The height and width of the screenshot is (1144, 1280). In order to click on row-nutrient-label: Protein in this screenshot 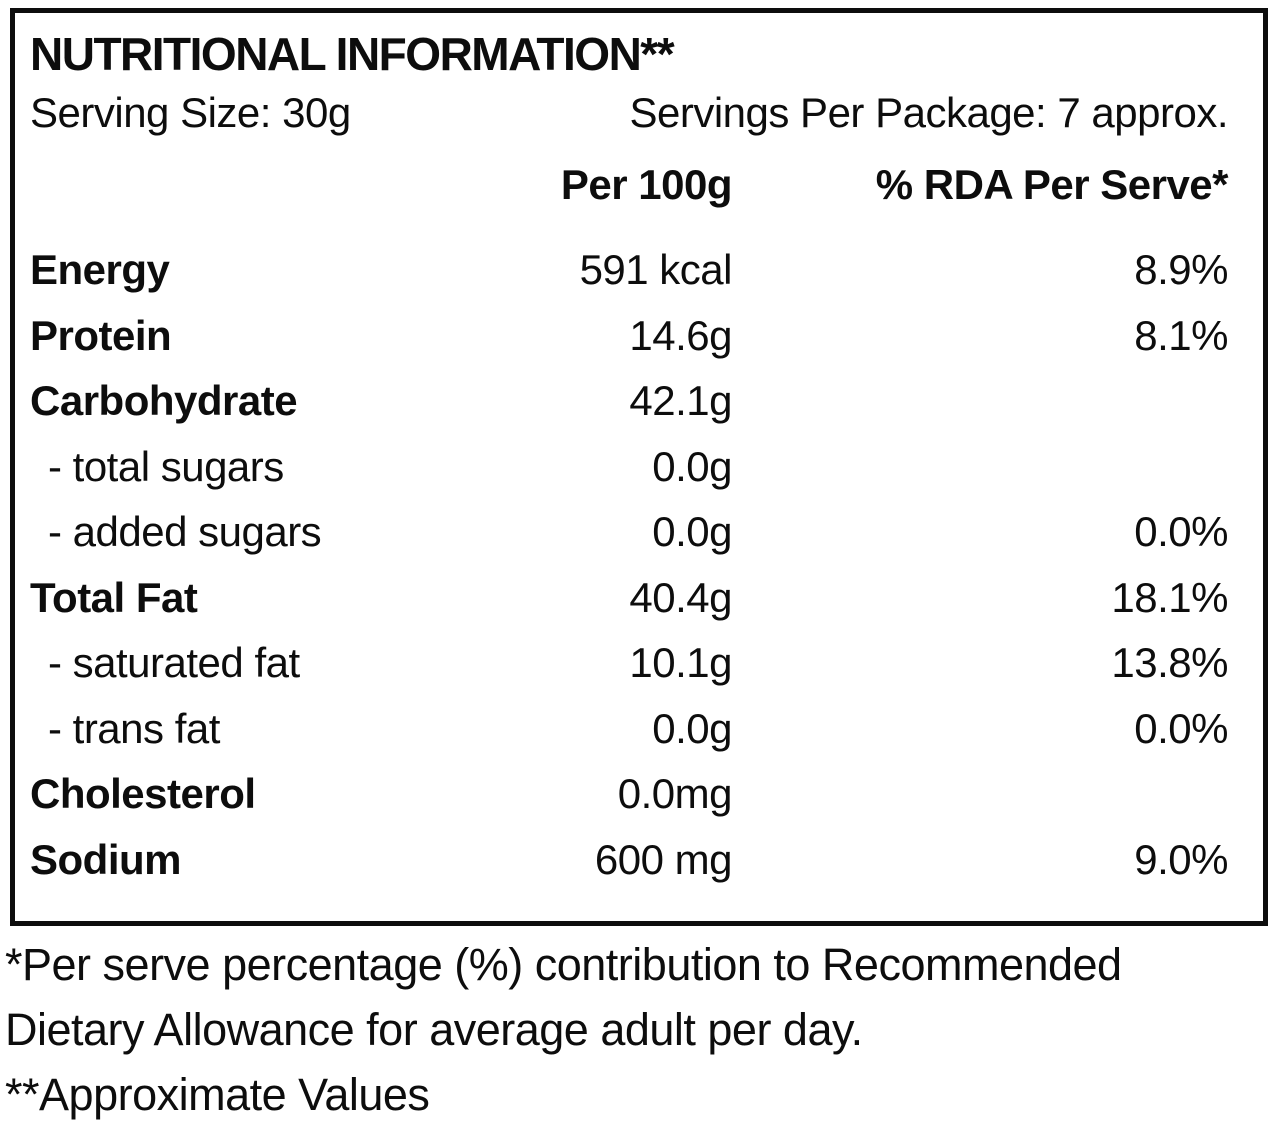, I will do `click(101, 335)`.